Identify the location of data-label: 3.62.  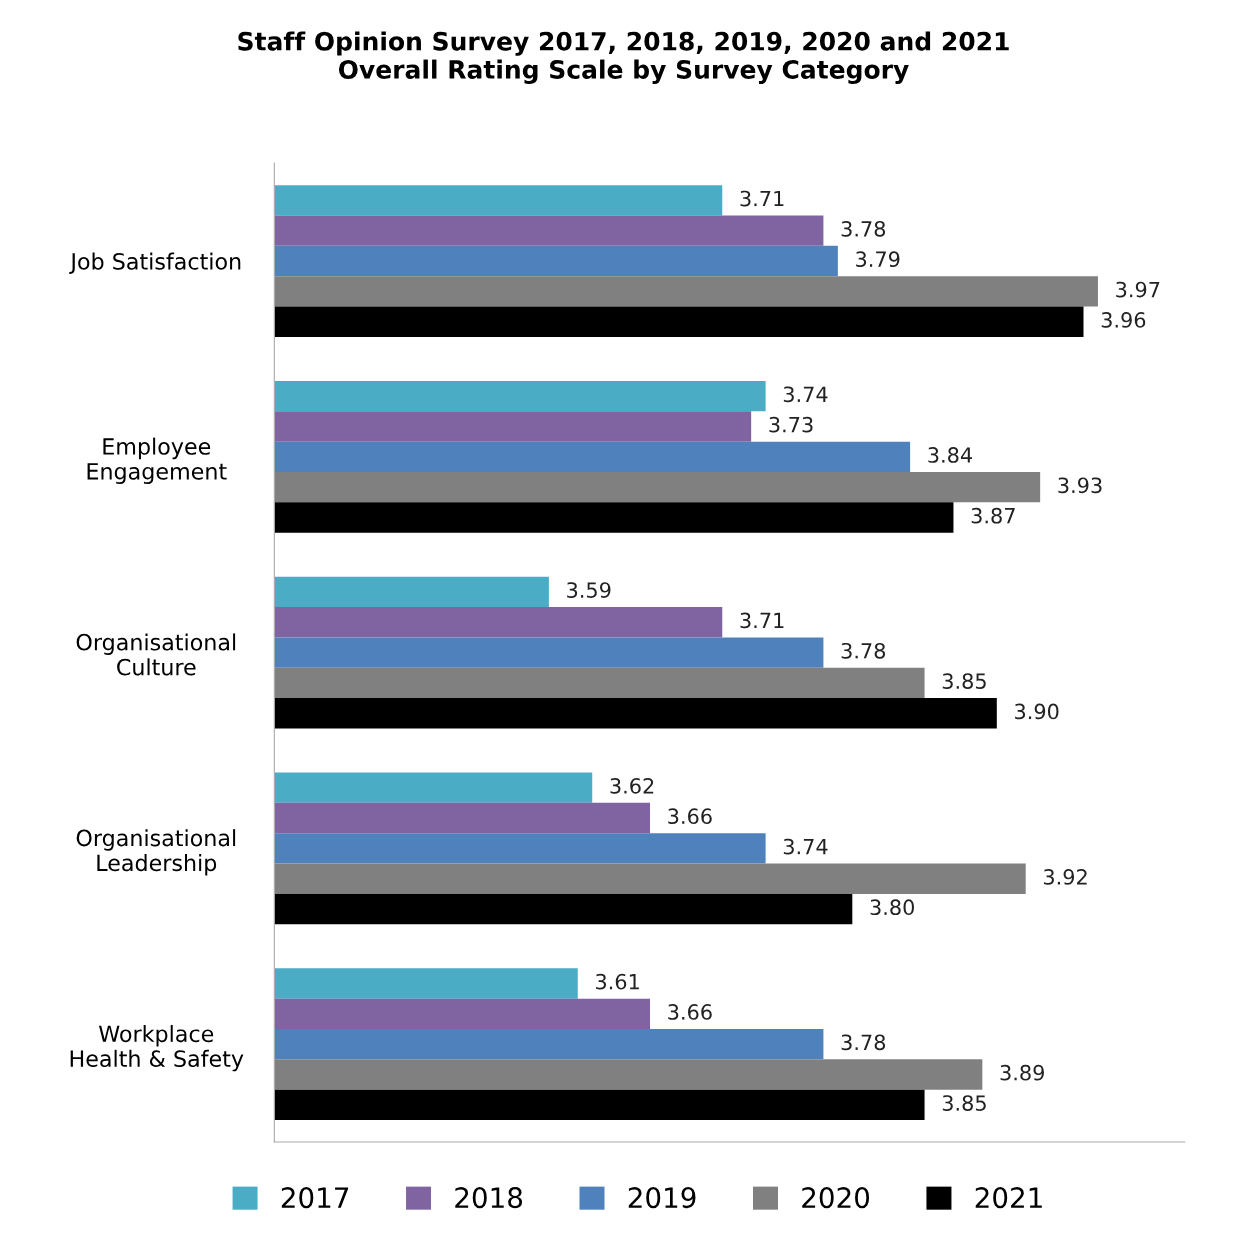
(632, 785).